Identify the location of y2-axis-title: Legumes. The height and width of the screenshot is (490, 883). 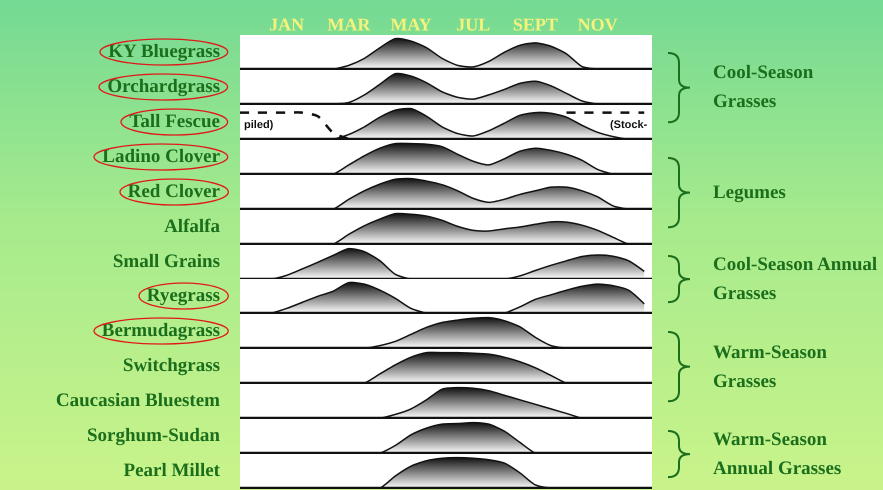
(750, 192).